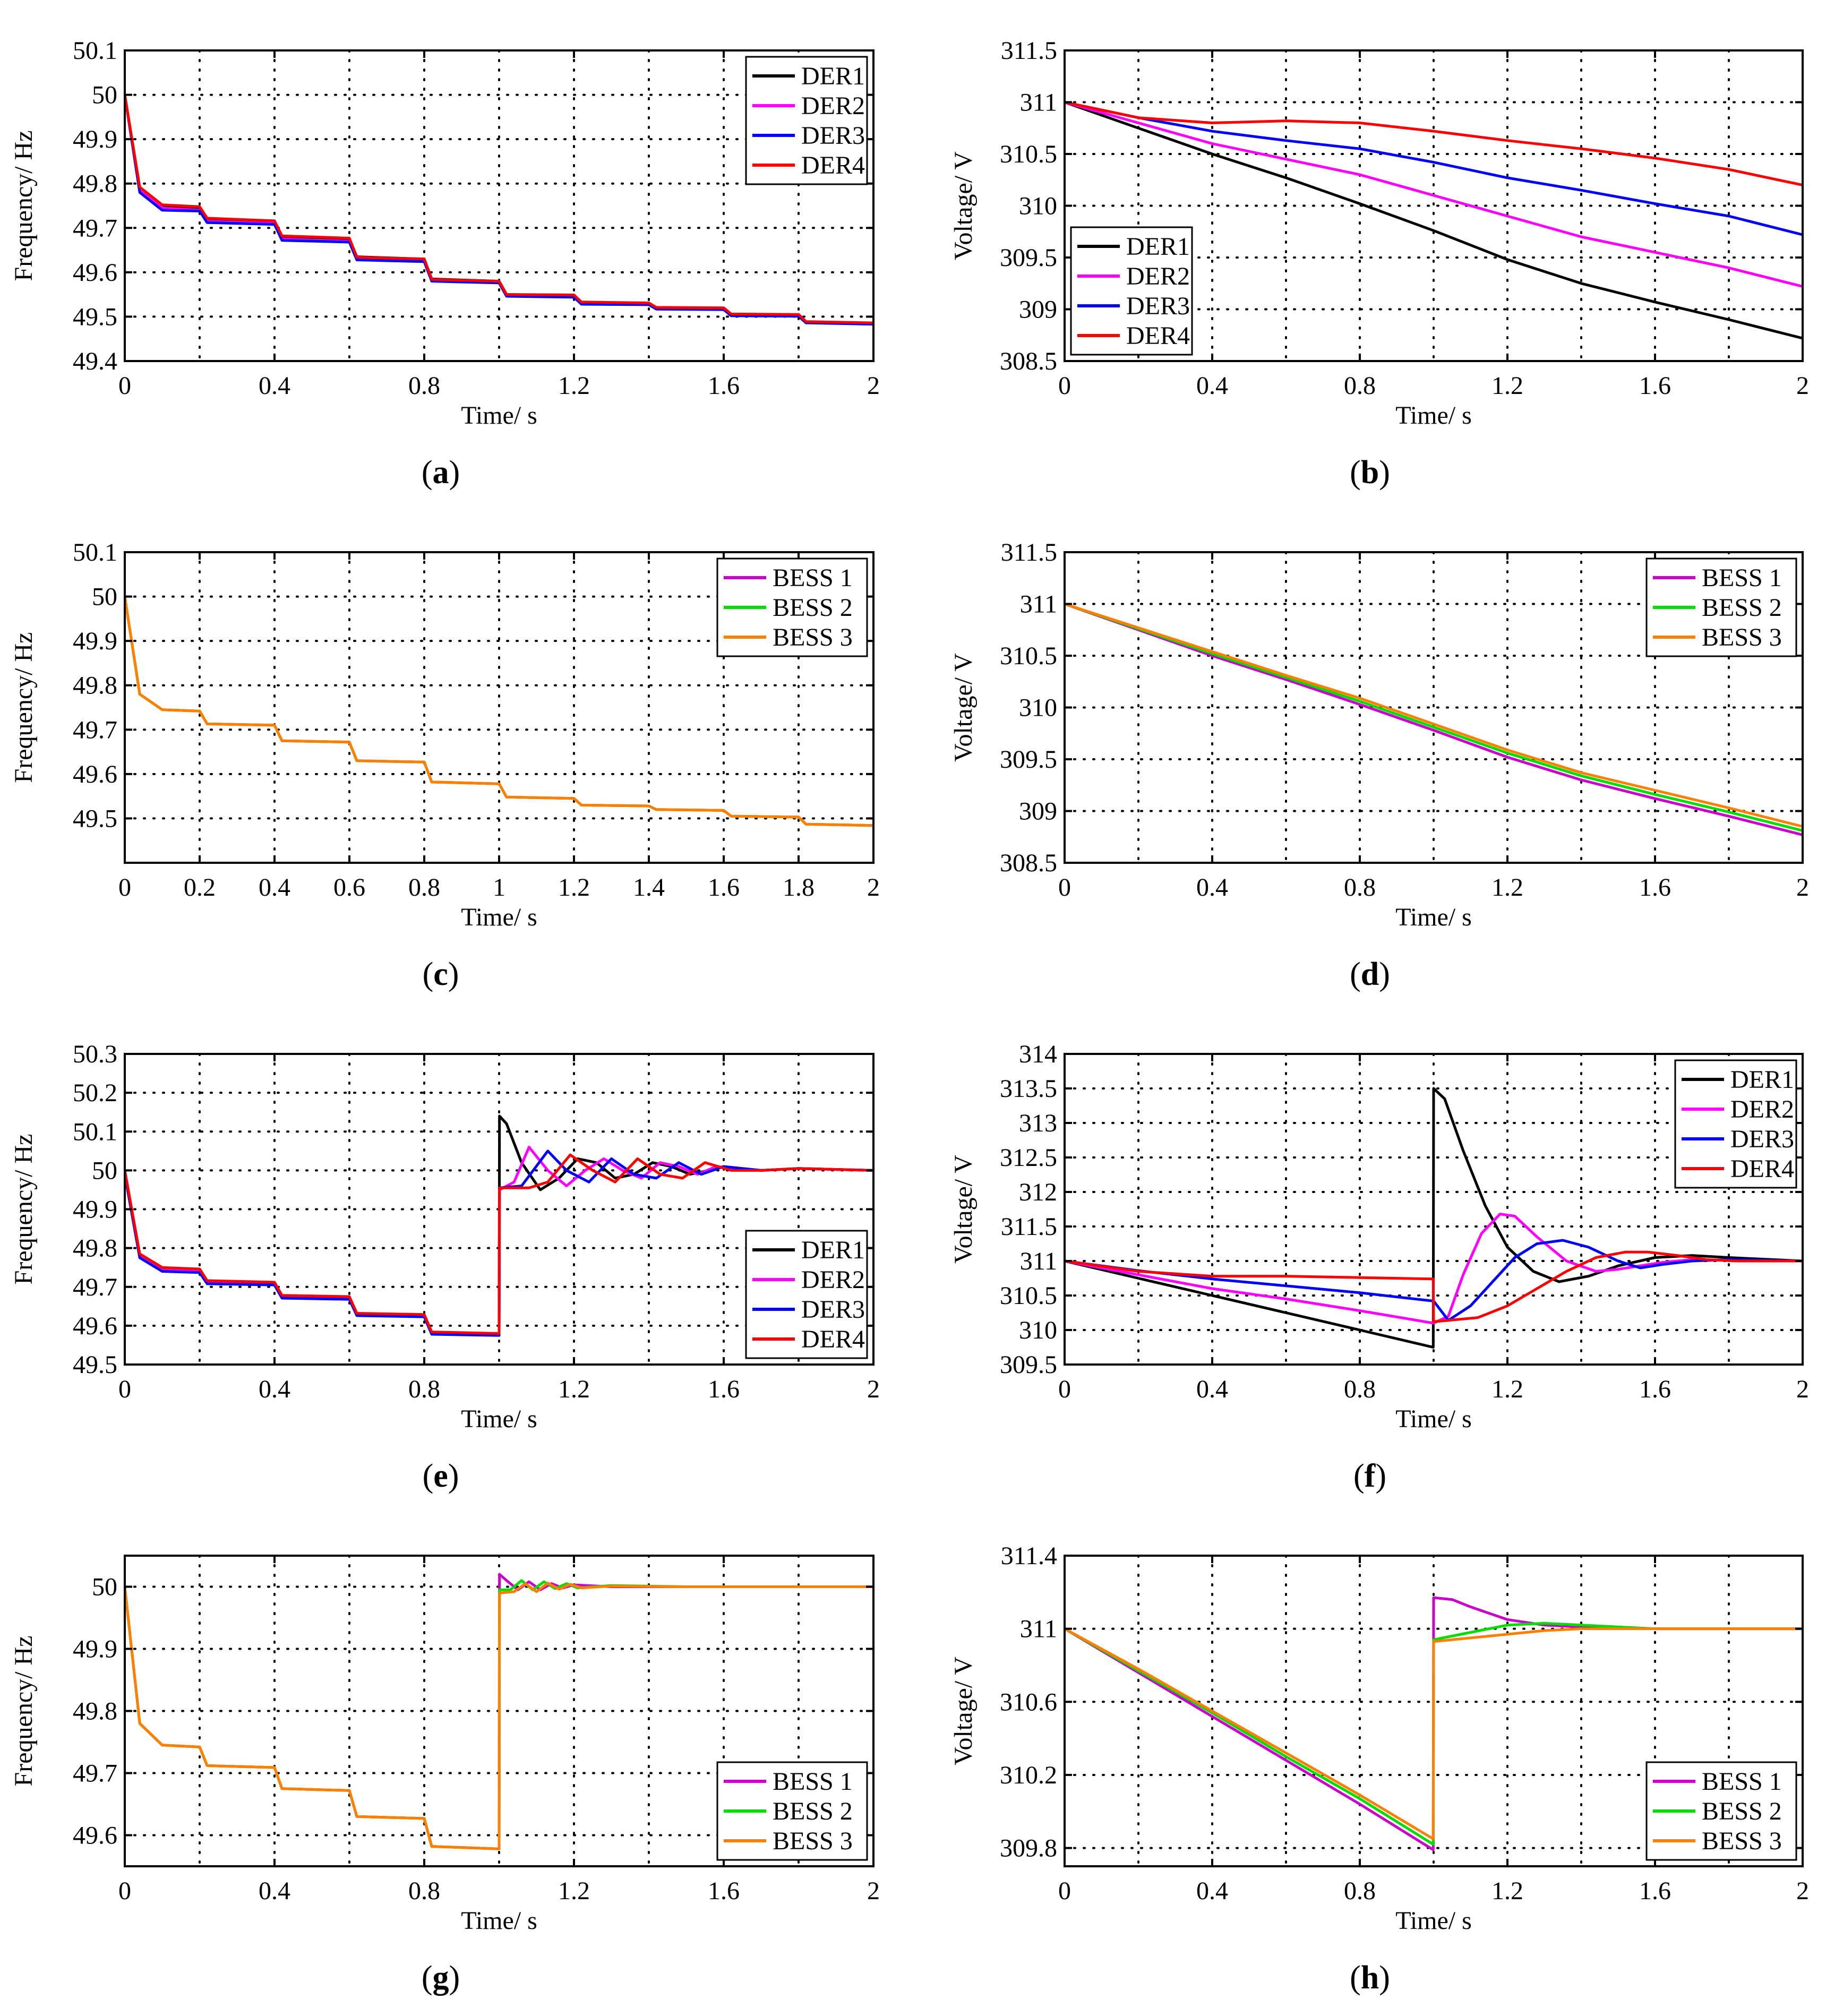 The width and height of the screenshot is (1826, 2016). What do you see at coordinates (1370, 473) in the screenshot?
I see `caption-b: (b)` at bounding box center [1370, 473].